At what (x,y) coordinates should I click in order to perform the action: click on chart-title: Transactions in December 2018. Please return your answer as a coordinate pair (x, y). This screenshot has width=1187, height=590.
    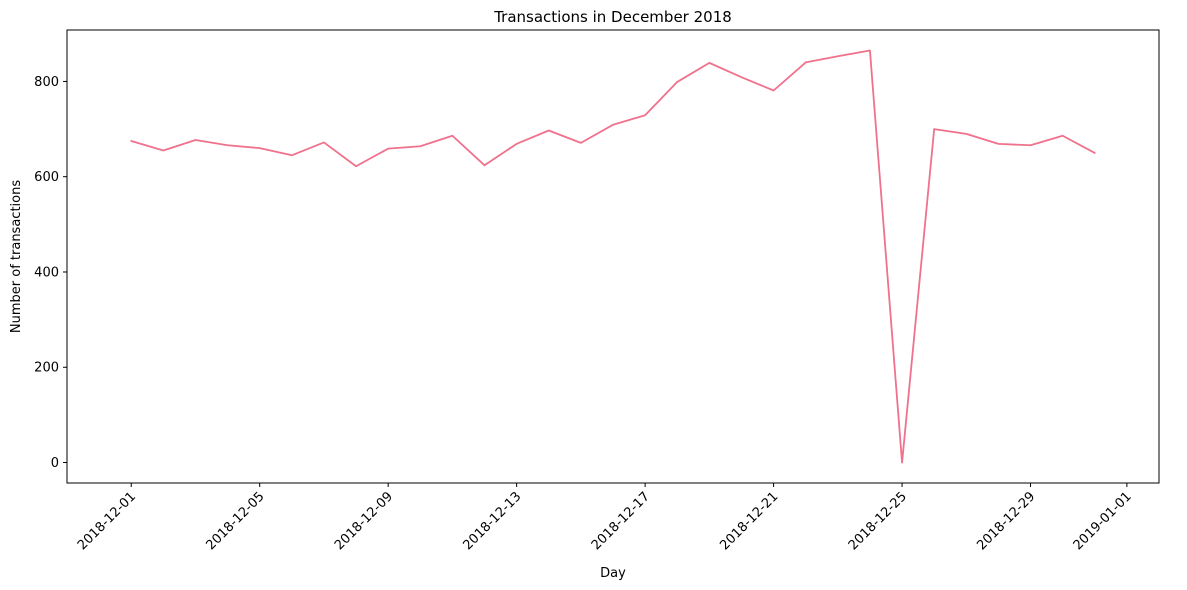
    Looking at the image, I should click on (612, 17).